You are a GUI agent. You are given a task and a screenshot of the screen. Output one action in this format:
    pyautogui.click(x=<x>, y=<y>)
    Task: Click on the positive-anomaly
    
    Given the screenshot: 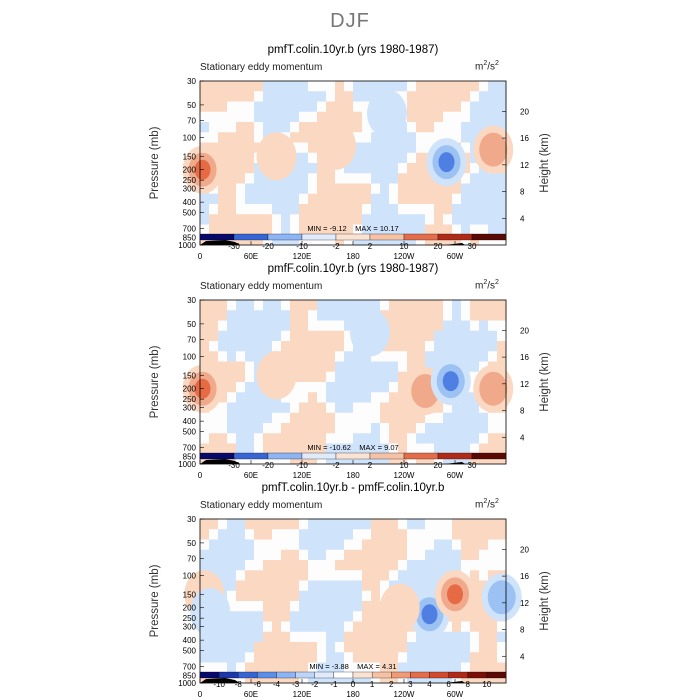 What is the action you would take?
    pyautogui.click(x=493, y=149)
    